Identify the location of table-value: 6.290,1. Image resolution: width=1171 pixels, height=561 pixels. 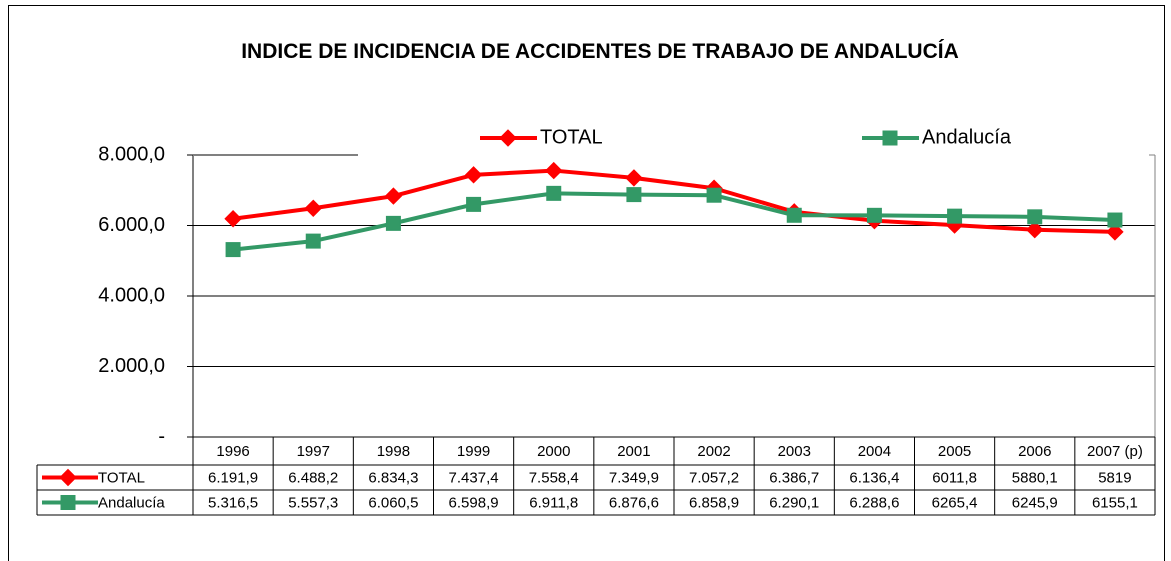
(794, 502).